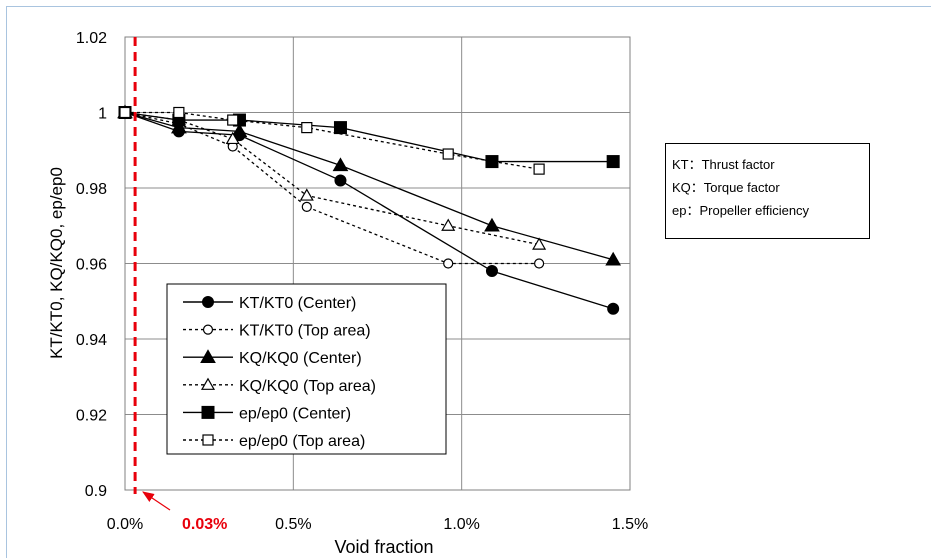 This screenshot has width=933, height=558. What do you see at coordinates (295, 413) in the screenshot?
I see `legend-label: ep/ep0 (Center)` at bounding box center [295, 413].